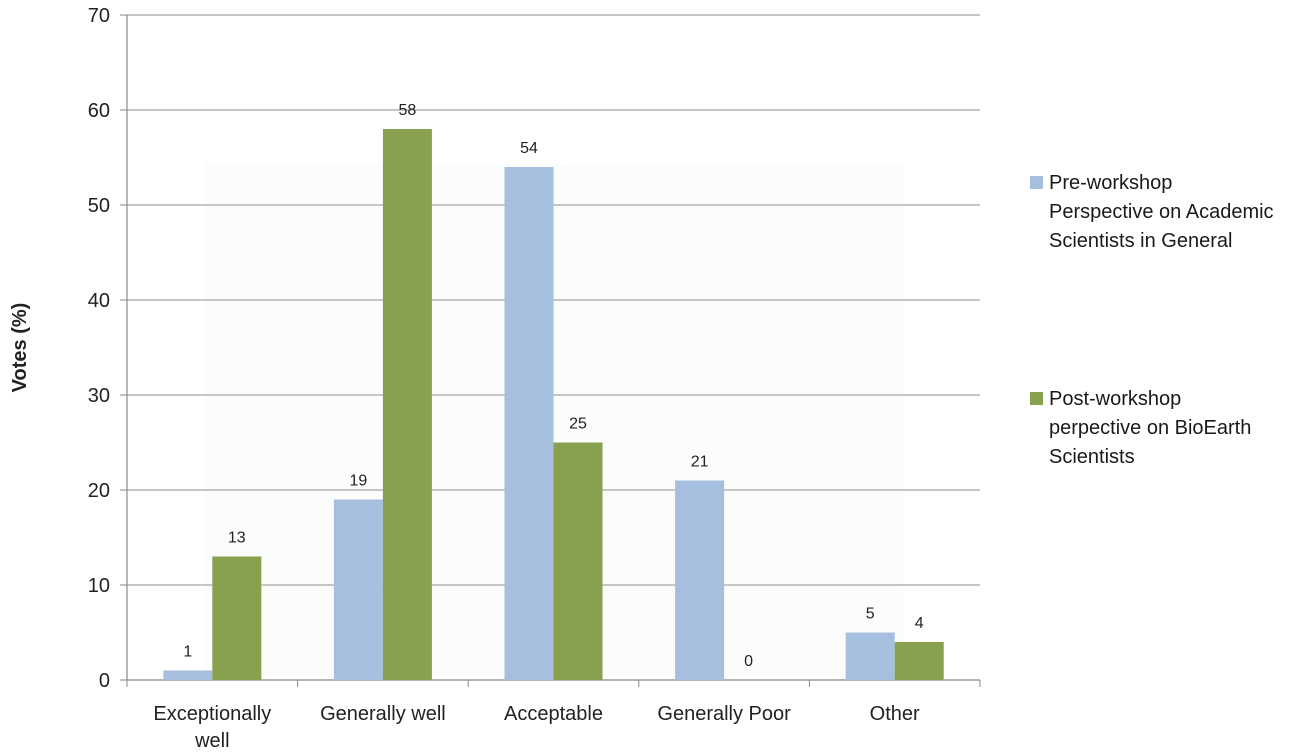 The image size is (1313, 753). Describe the element at coordinates (383, 714) in the screenshot. I see `x-tick-label: Generally well` at that location.